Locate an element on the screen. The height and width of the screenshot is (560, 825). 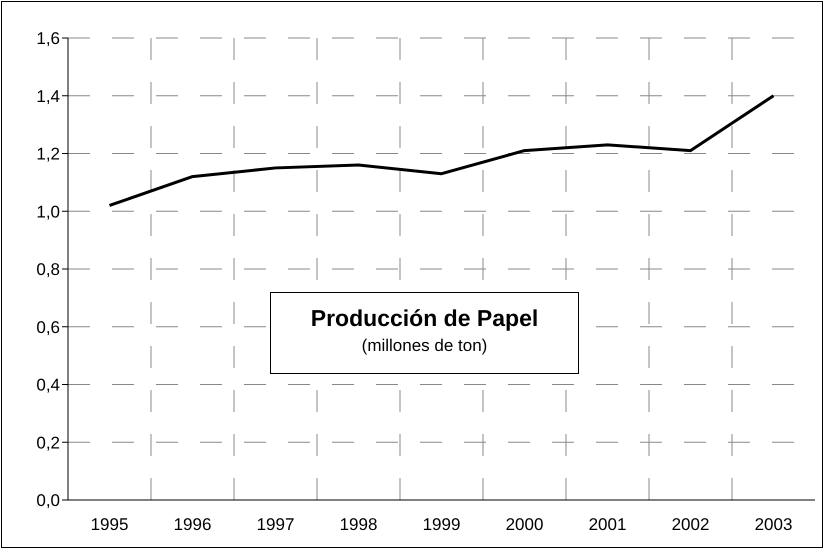
x-tick-label: 1995 is located at coordinates (109, 524).